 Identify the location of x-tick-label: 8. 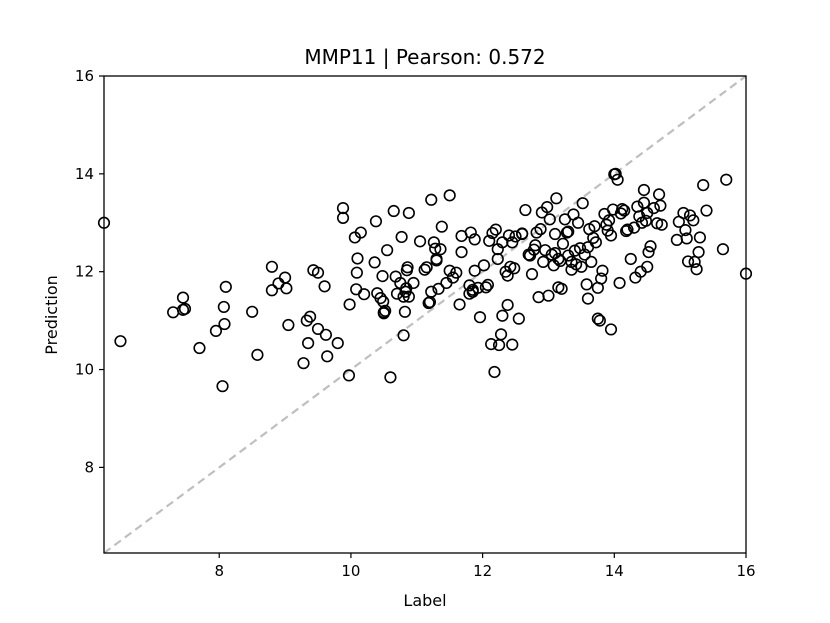
(219, 571).